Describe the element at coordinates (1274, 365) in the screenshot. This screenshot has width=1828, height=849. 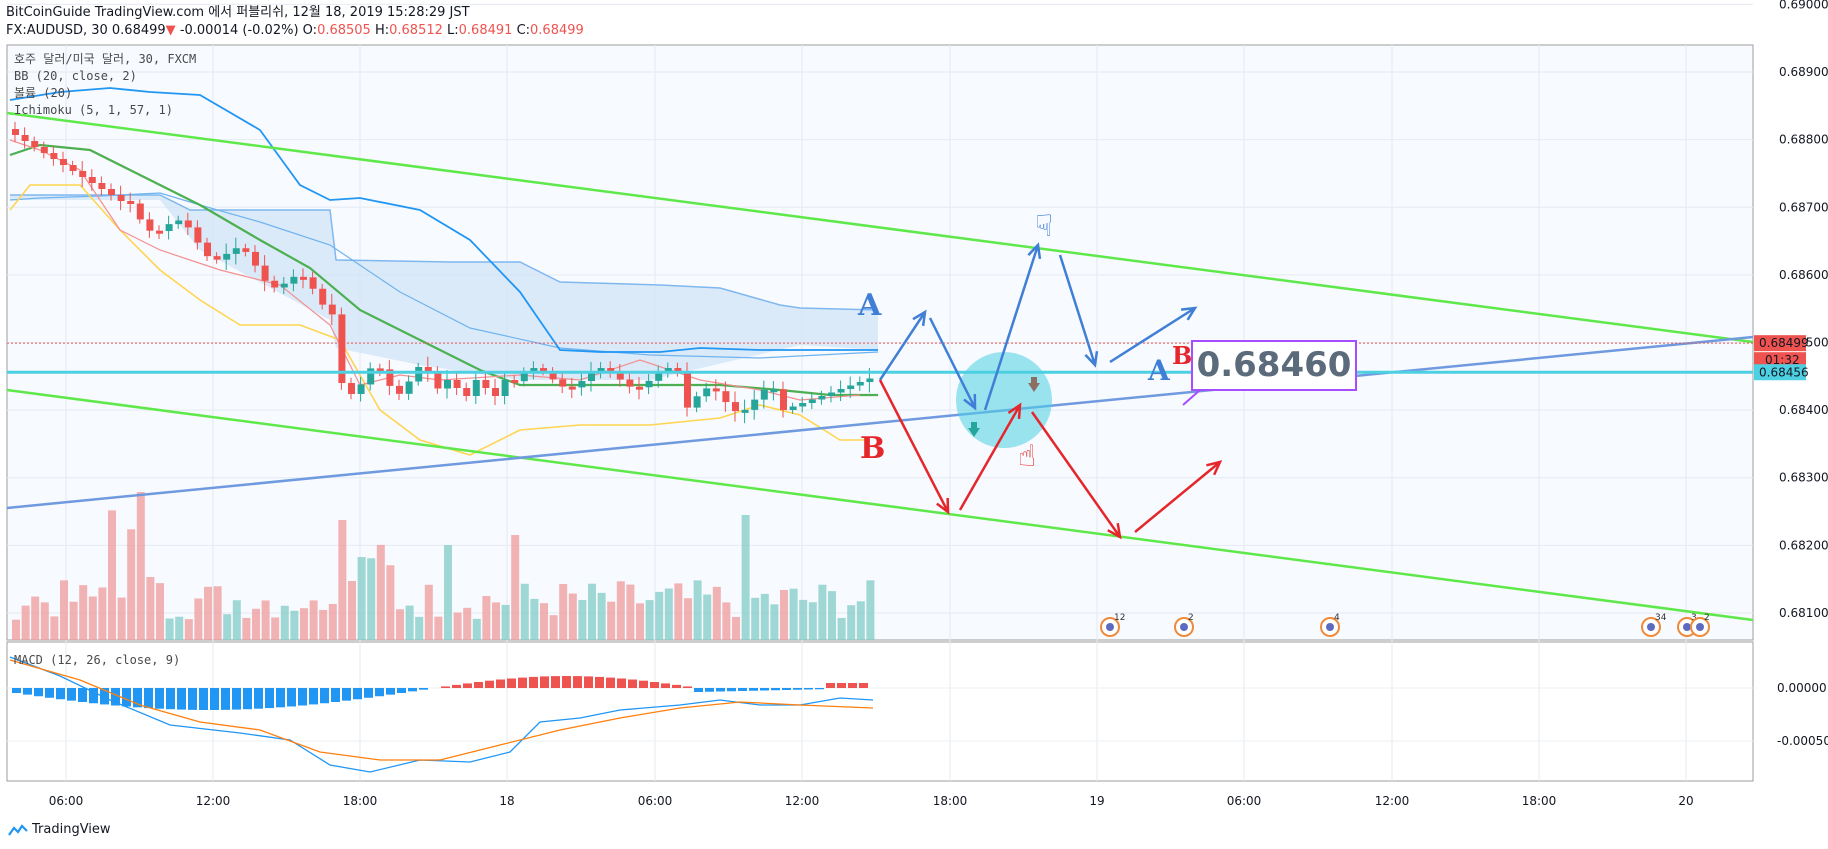
I see `callout-box` at that location.